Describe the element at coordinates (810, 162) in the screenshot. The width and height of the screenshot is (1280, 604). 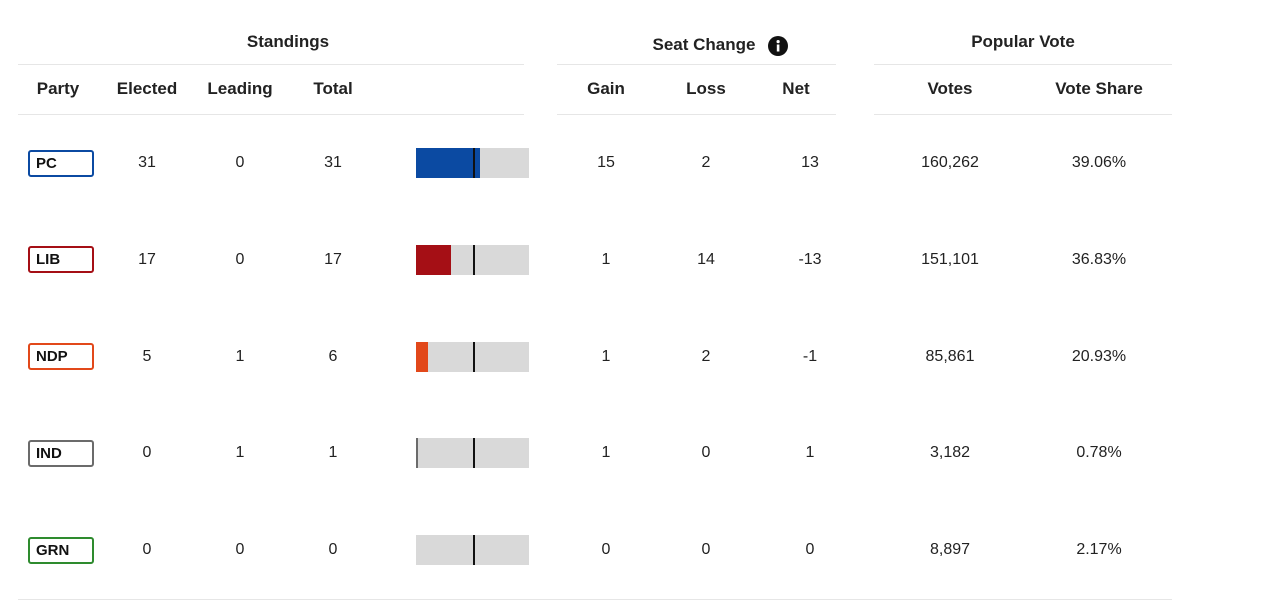
I see `cell: 13` at that location.